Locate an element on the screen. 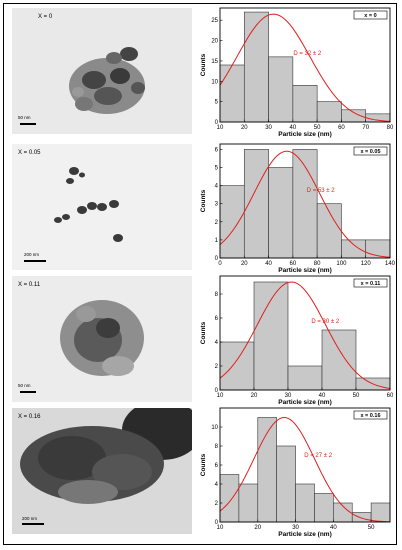  x-tick-label: 70 is located at coordinates (365, 128).